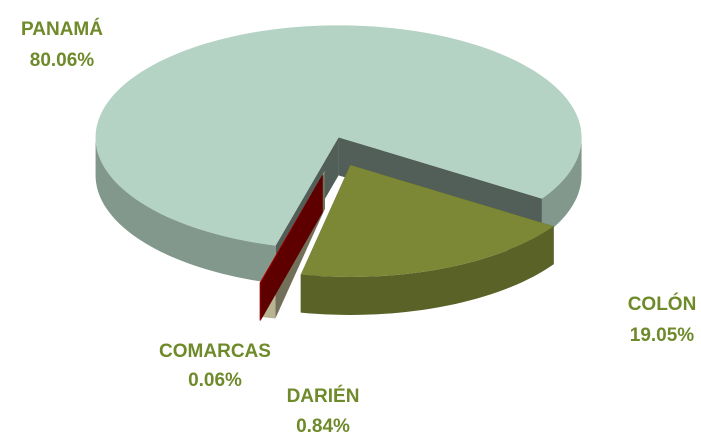 This screenshot has width=701, height=441. What do you see at coordinates (215, 380) in the screenshot?
I see `slice-value-label: 0.06%` at bounding box center [215, 380].